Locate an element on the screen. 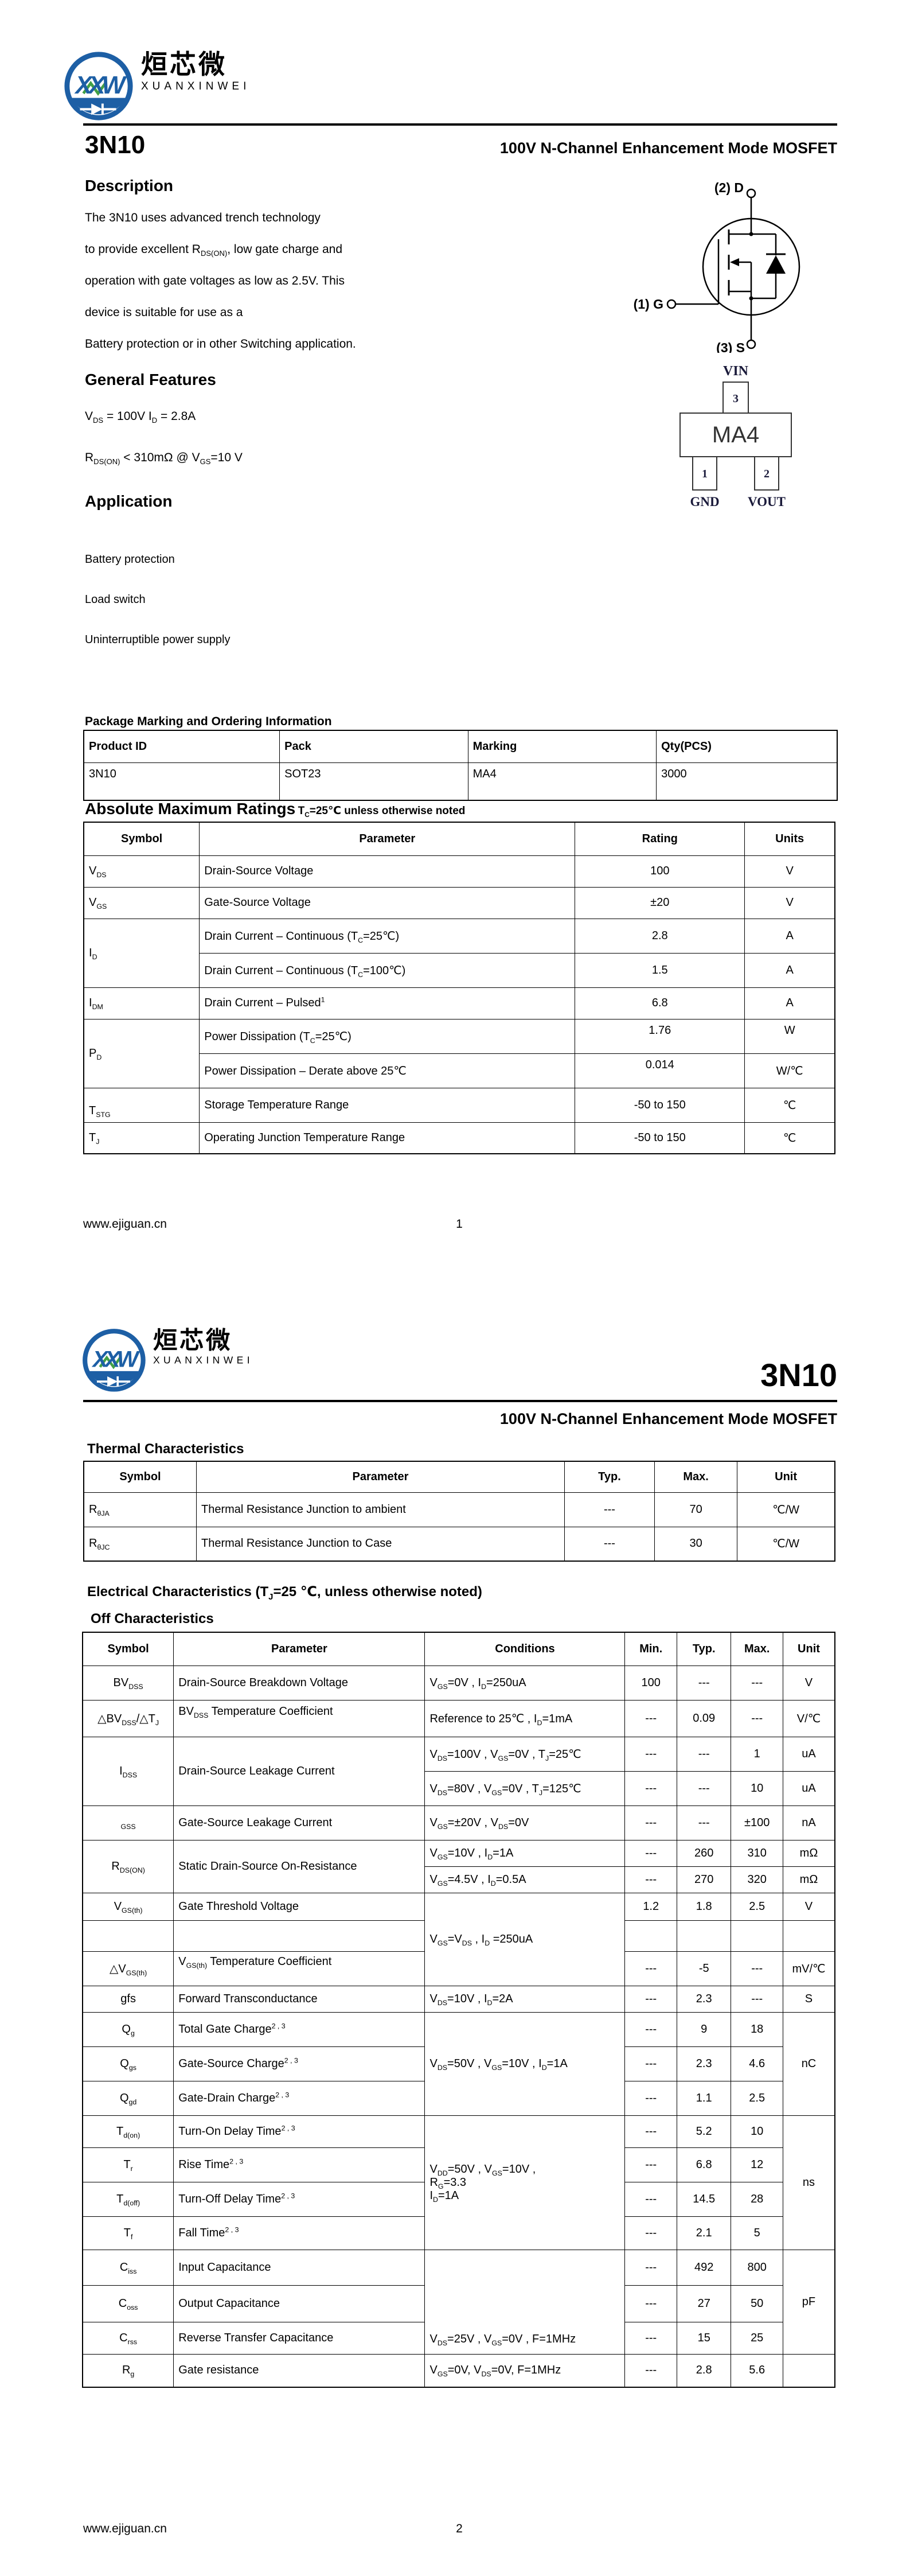 The width and height of the screenshot is (910, 2576). conditions-cell: VGS=±20V , VDS=0V is located at coordinates (525, 1822).